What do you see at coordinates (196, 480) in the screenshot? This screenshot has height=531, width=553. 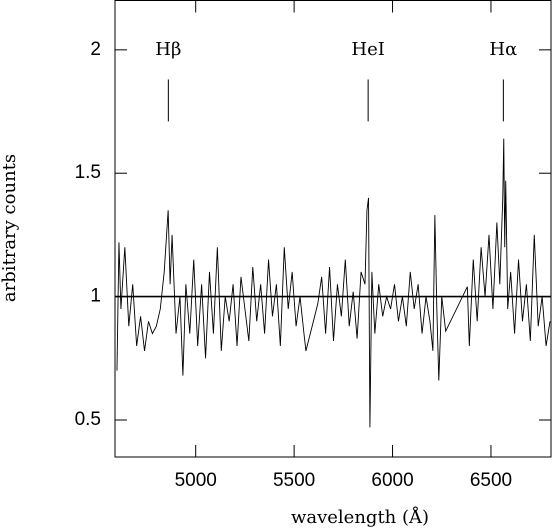 I see `x-tick-label: 5000` at bounding box center [196, 480].